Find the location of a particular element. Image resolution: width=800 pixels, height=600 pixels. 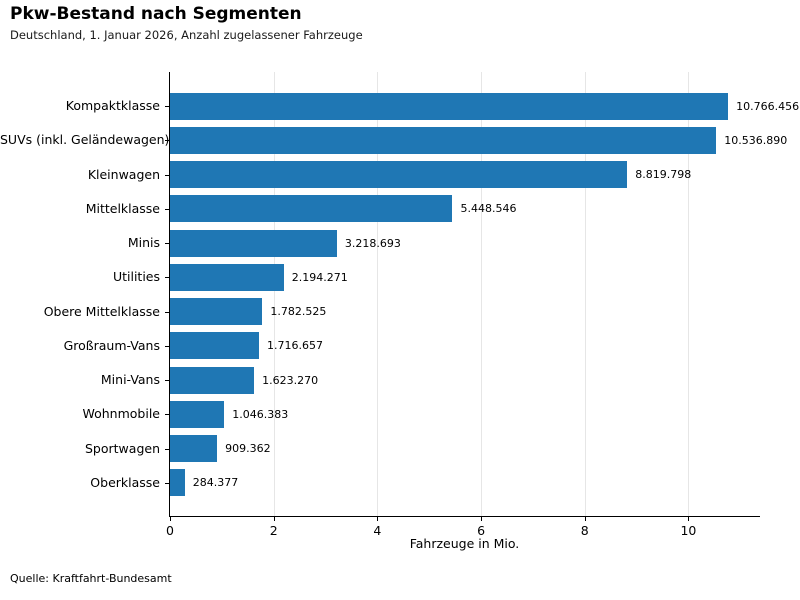

source-note: Quelle: Kraftfahrt-Bundesamt is located at coordinates (91, 578).